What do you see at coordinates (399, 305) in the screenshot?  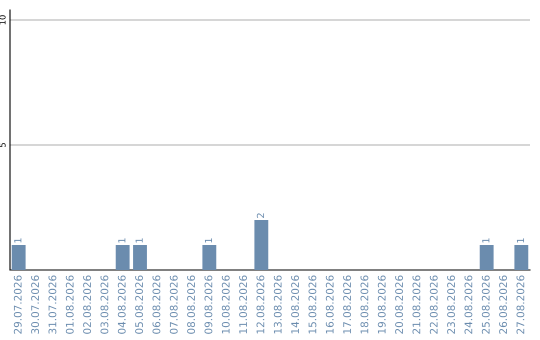 I see `x-tick-label: 20.08.2026` at bounding box center [399, 305].